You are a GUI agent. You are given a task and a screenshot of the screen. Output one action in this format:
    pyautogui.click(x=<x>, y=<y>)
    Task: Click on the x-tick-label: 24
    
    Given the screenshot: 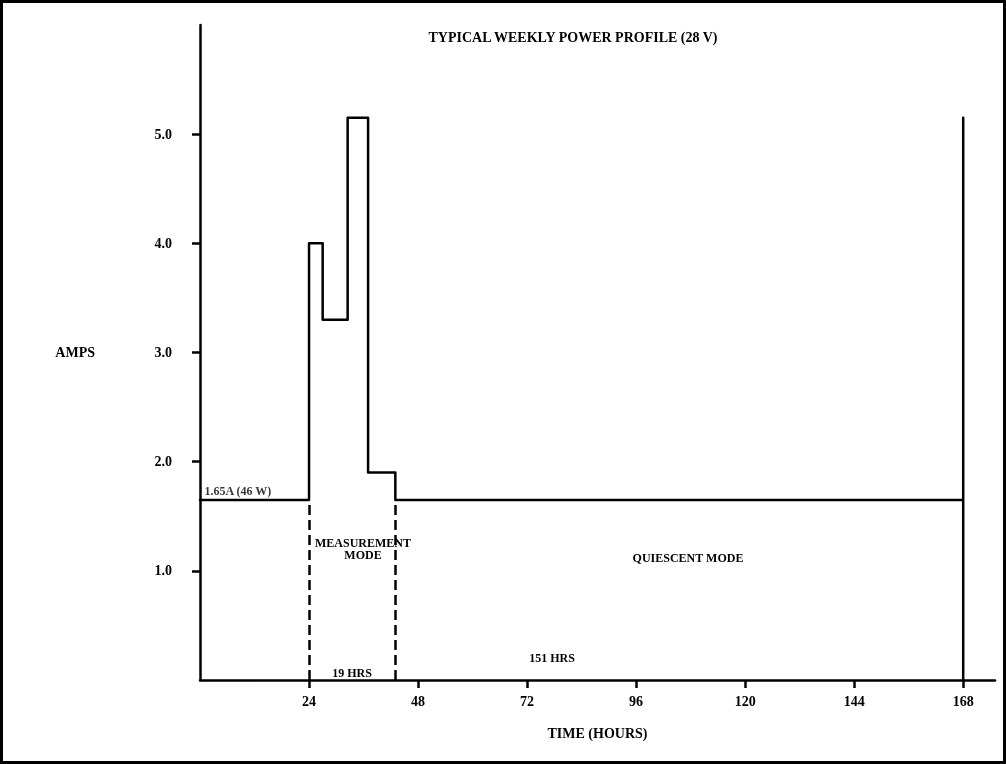 What is the action you would take?
    pyautogui.click(x=309, y=701)
    